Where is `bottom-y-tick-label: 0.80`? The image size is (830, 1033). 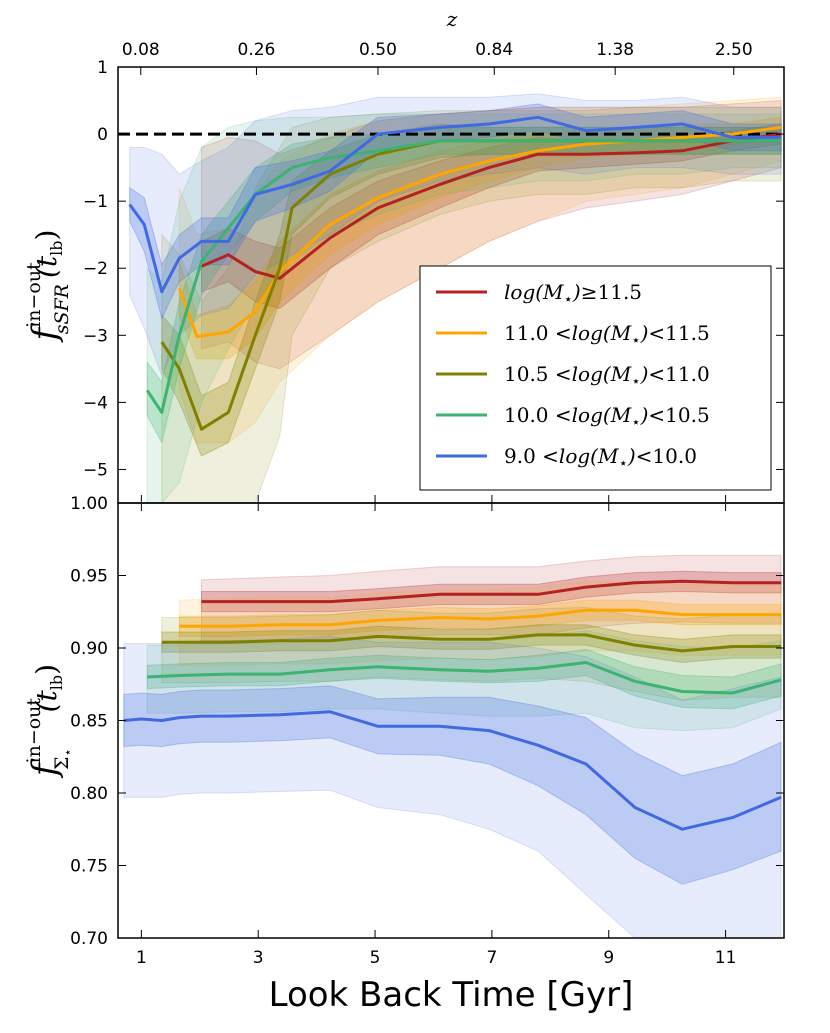 bottom-y-tick-label: 0.80 is located at coordinates (89, 794).